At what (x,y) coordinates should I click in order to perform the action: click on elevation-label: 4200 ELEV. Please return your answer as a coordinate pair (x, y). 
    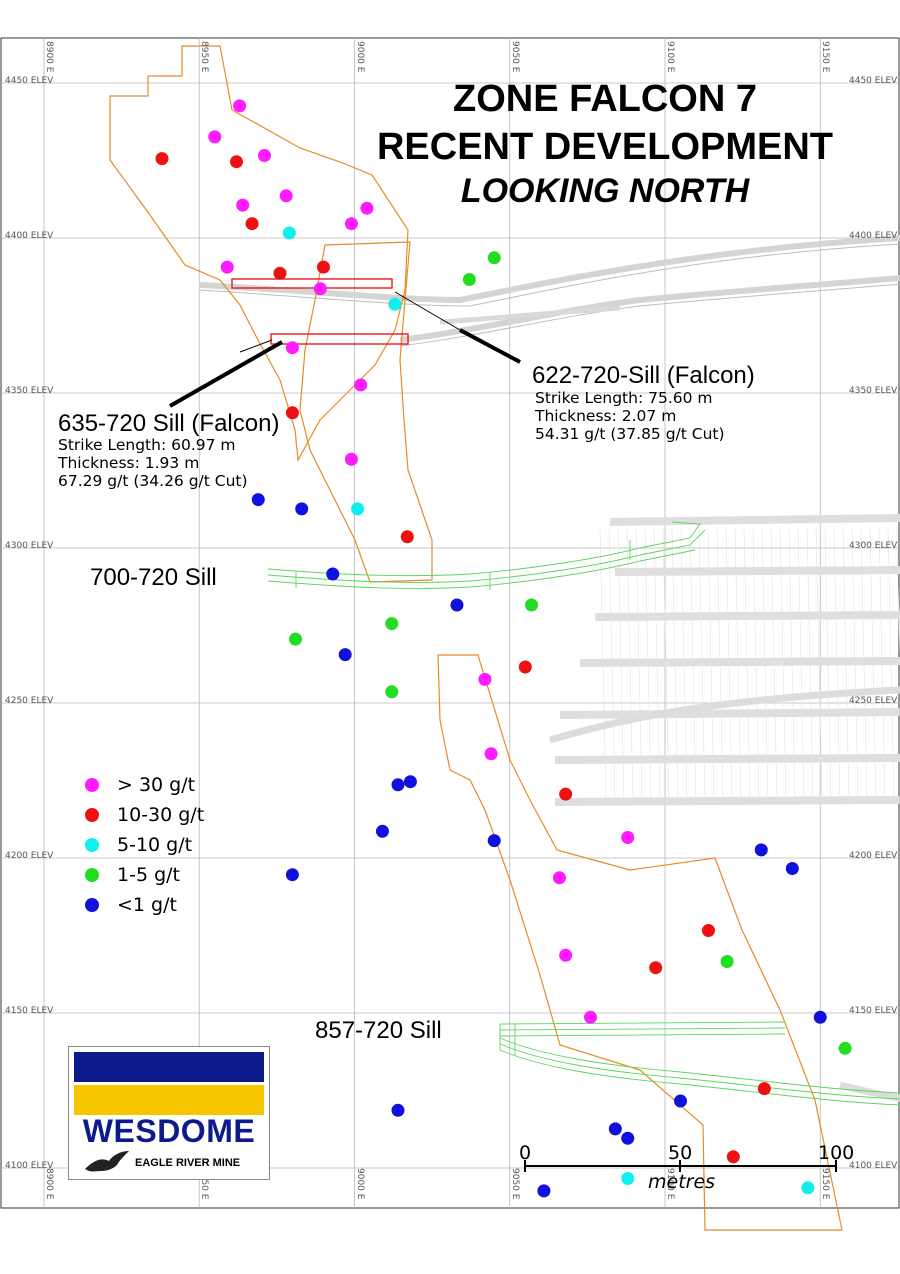
    Looking at the image, I should click on (29, 856).